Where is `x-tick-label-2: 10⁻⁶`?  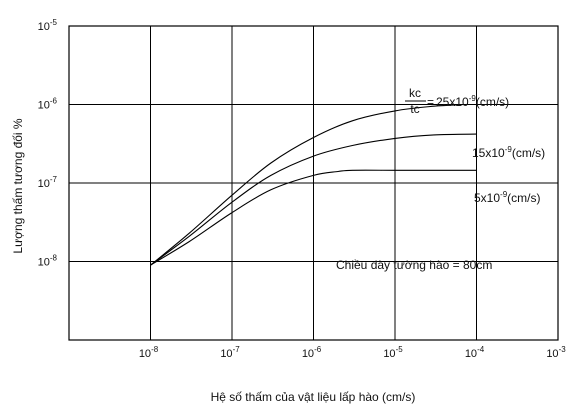
x-tick-label-2: 10⁻⁶ is located at coordinates (312, 352).